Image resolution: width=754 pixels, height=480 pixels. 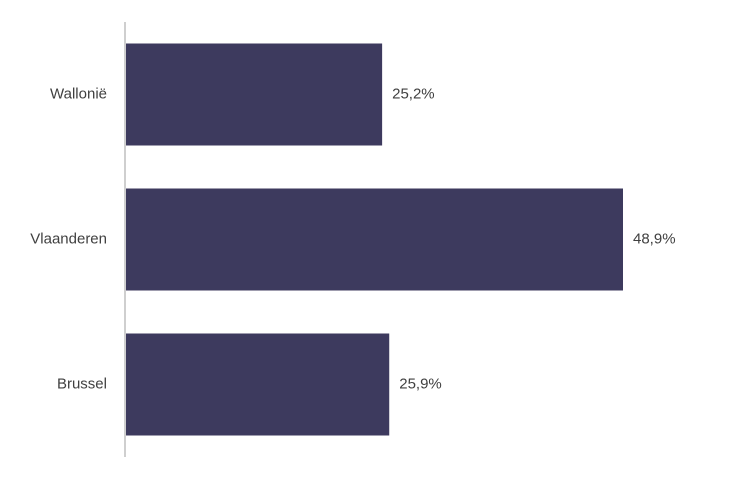 What do you see at coordinates (78, 93) in the screenshot?
I see `y-tick-label: Wallonië` at bounding box center [78, 93].